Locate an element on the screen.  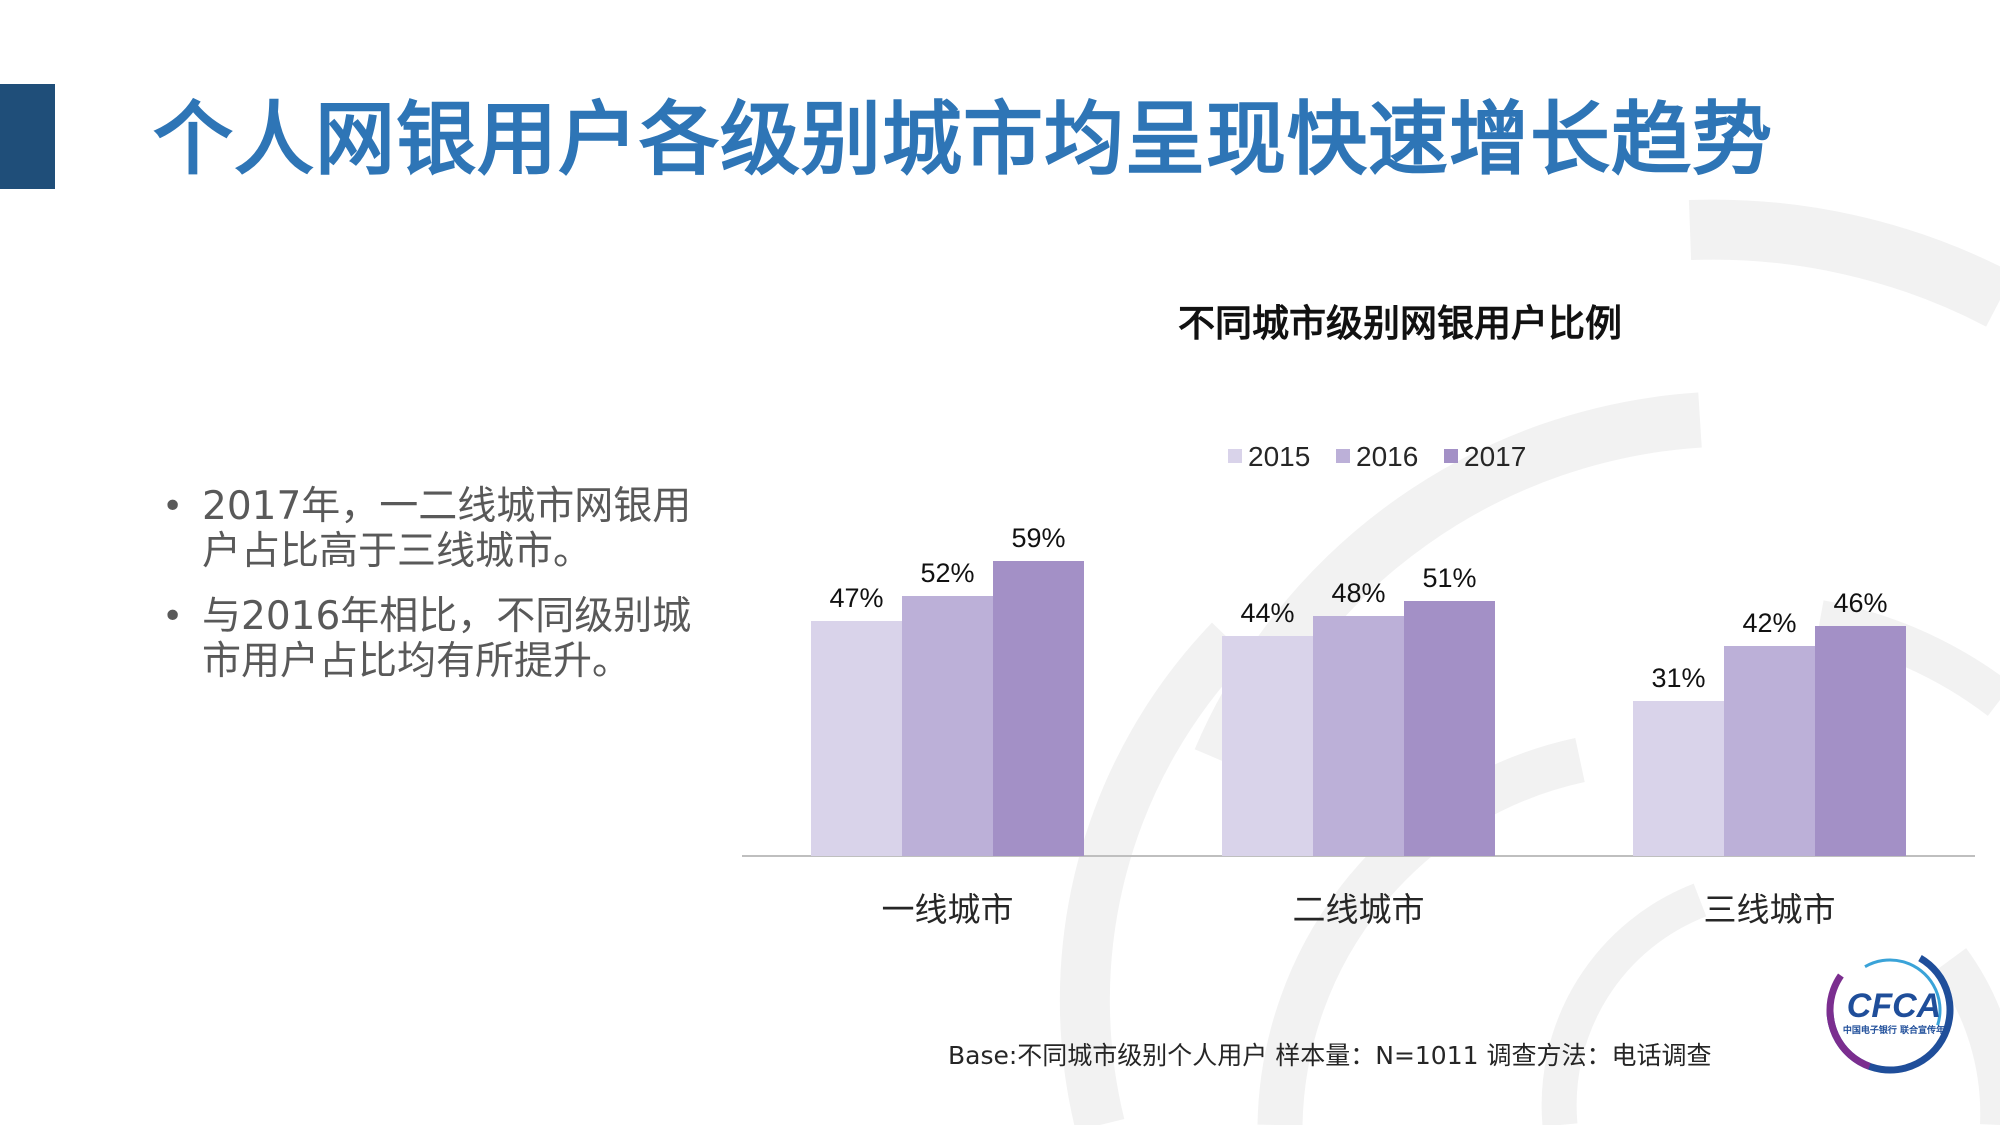
legend-swatch-2015 is located at coordinates (1235, 456).